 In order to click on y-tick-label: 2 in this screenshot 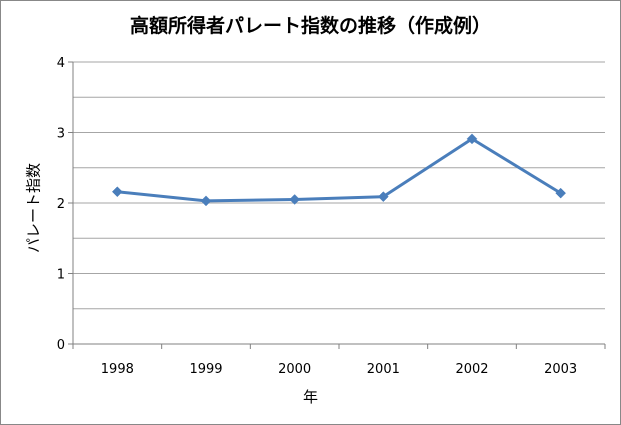, I will do `click(61, 204)`.